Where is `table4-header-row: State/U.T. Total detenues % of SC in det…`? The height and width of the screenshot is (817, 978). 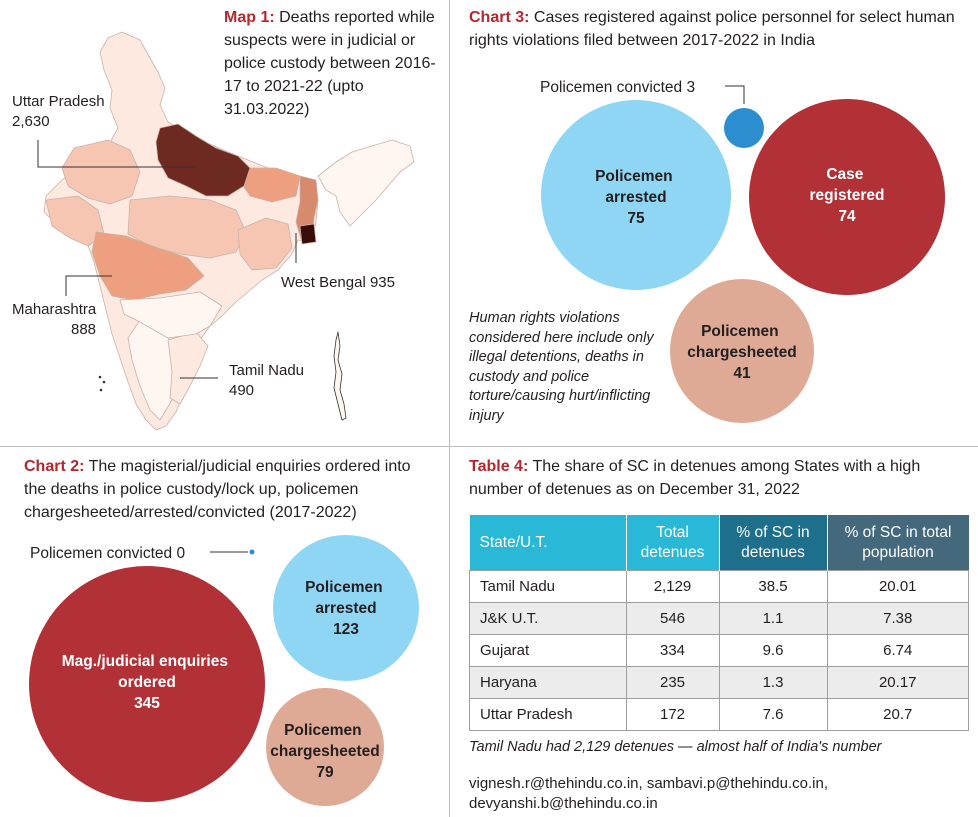
table4-header-row: State/U.T. Total detenues % of SC in det… is located at coordinates (719, 543).